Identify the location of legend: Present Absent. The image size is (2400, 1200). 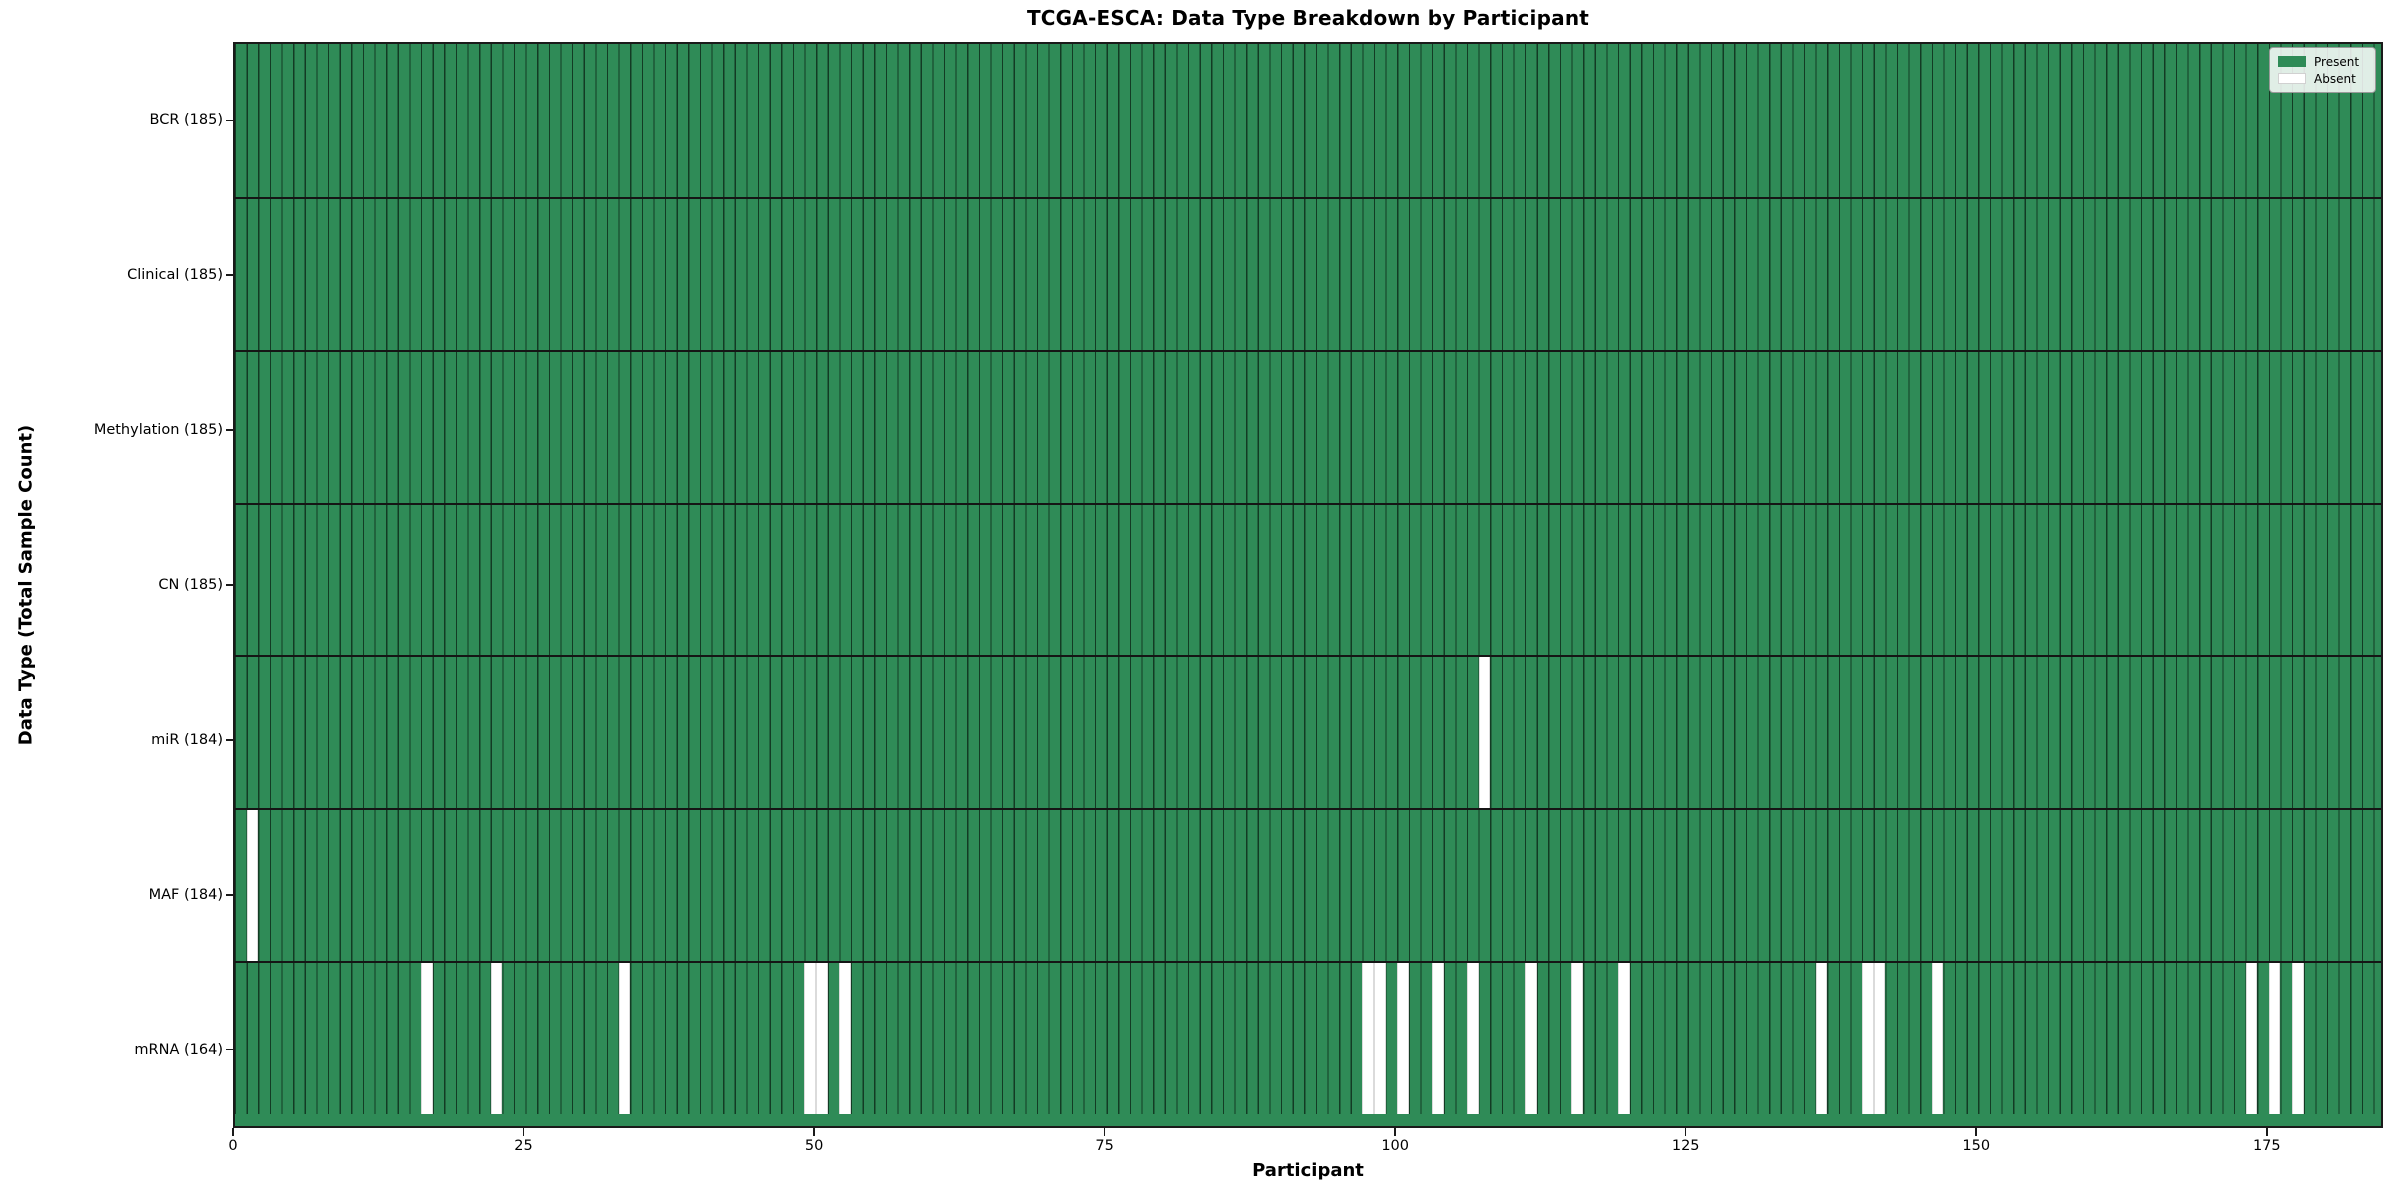
(2322, 70).